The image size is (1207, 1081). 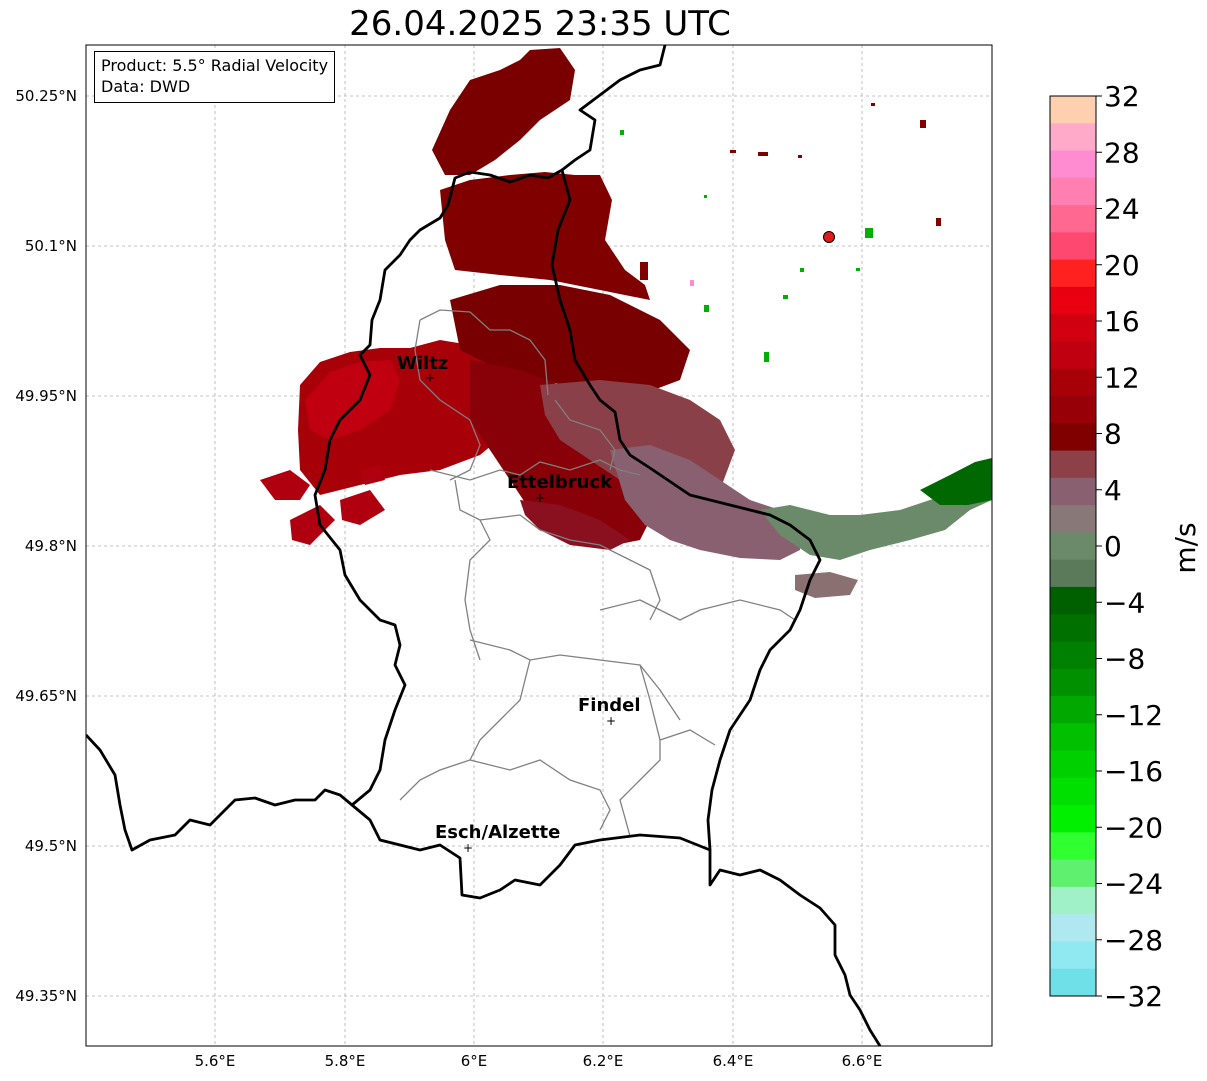 What do you see at coordinates (497, 832) in the screenshot?
I see `city-label-esch-alzette: Esch/Alzette` at bounding box center [497, 832].